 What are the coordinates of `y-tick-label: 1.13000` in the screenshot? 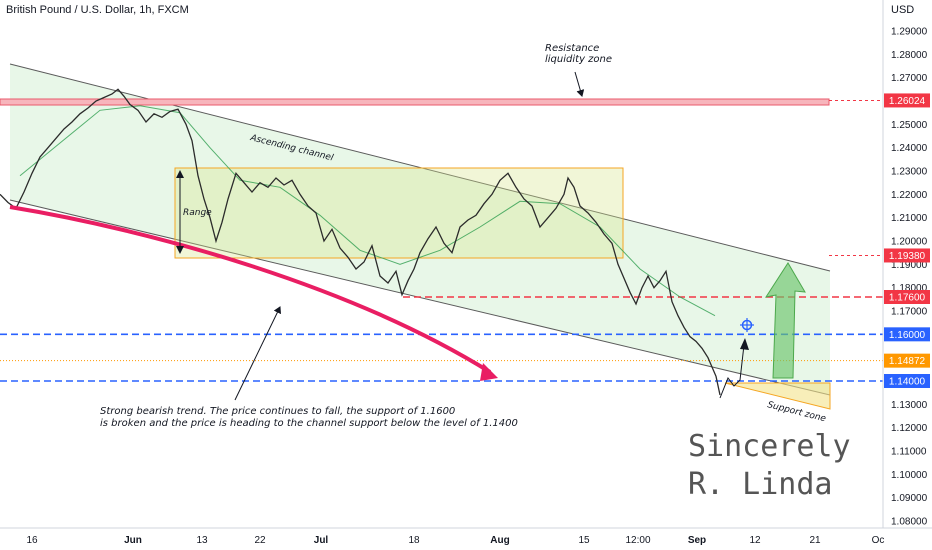 It's located at (909, 405).